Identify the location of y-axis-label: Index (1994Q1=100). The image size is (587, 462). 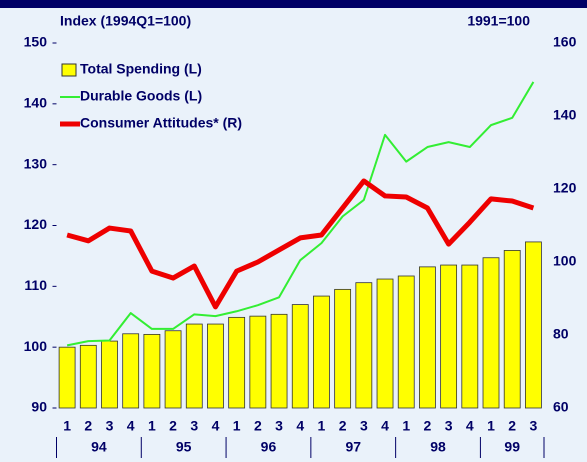
(125, 21).